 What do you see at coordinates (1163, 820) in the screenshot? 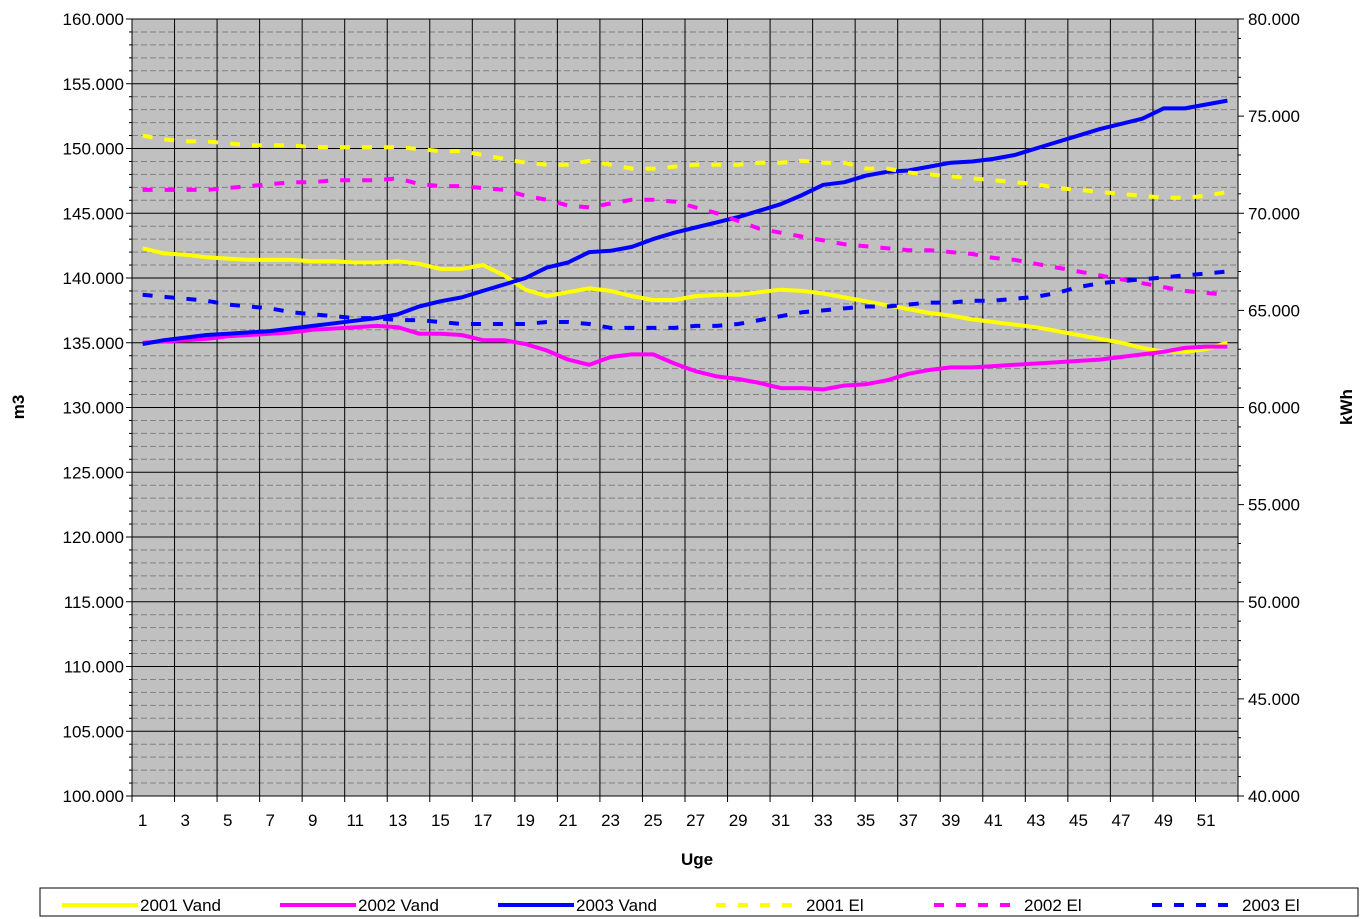
I see `x-tick-label: 49` at bounding box center [1163, 820].